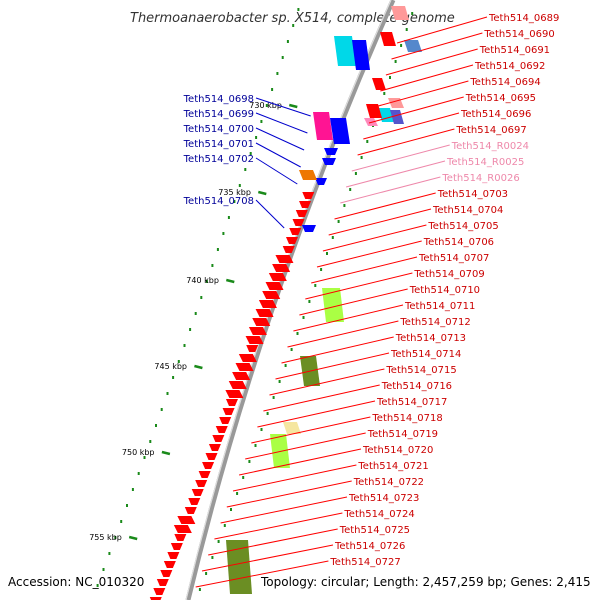 Image resolution: width=600 pixels, height=600 pixels. Describe the element at coordinates (425, 354) in the screenshot. I see `gene-label: Teth514_0714` at that location.